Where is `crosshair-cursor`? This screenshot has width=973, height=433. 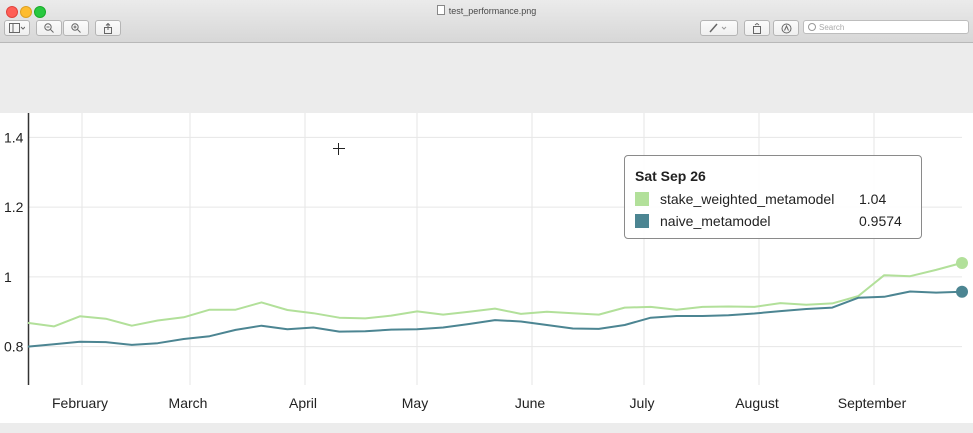 crosshair-cursor is located at coordinates (339, 149).